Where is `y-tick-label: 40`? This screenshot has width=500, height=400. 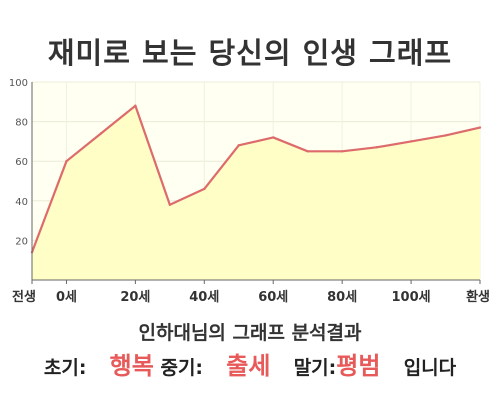
y-tick-label: 40 is located at coordinates (21, 202).